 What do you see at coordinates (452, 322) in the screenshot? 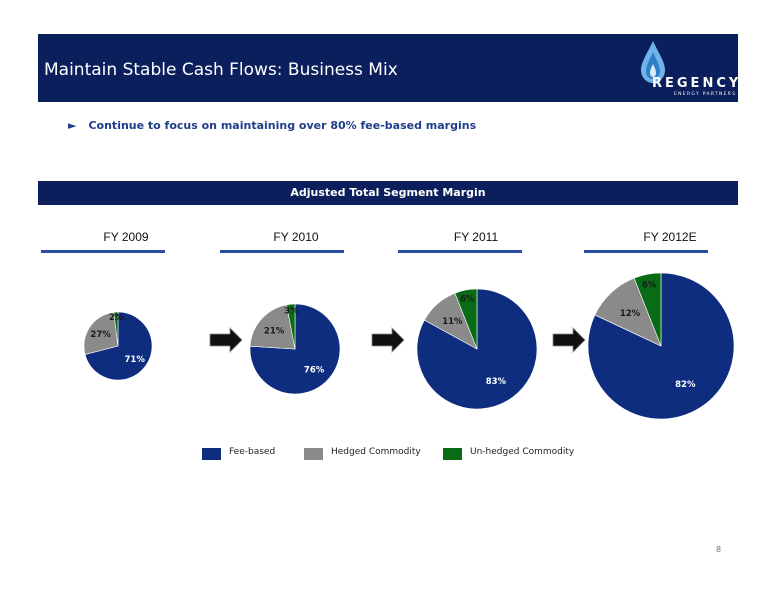
I see `fy-2011-hedged-label: 11%` at bounding box center [452, 322].